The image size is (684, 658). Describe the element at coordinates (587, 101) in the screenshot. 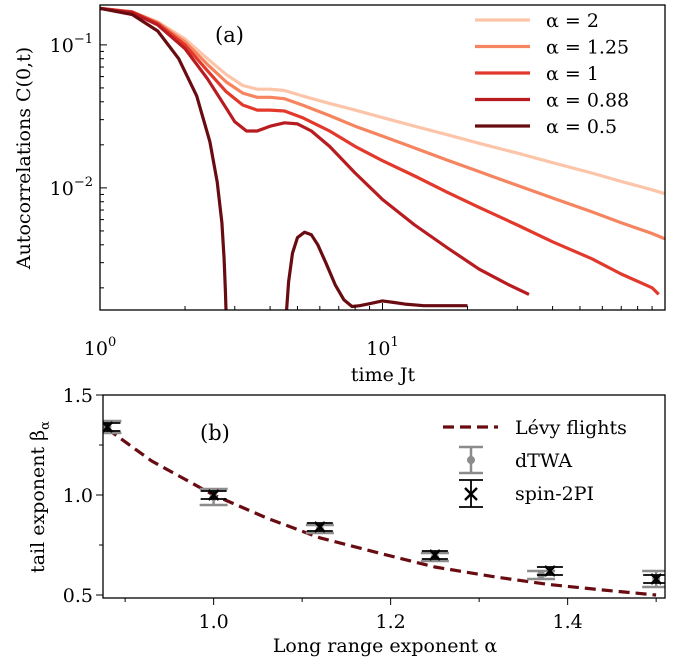

I see `panel-a-legend-label: α = 0.88` at that location.